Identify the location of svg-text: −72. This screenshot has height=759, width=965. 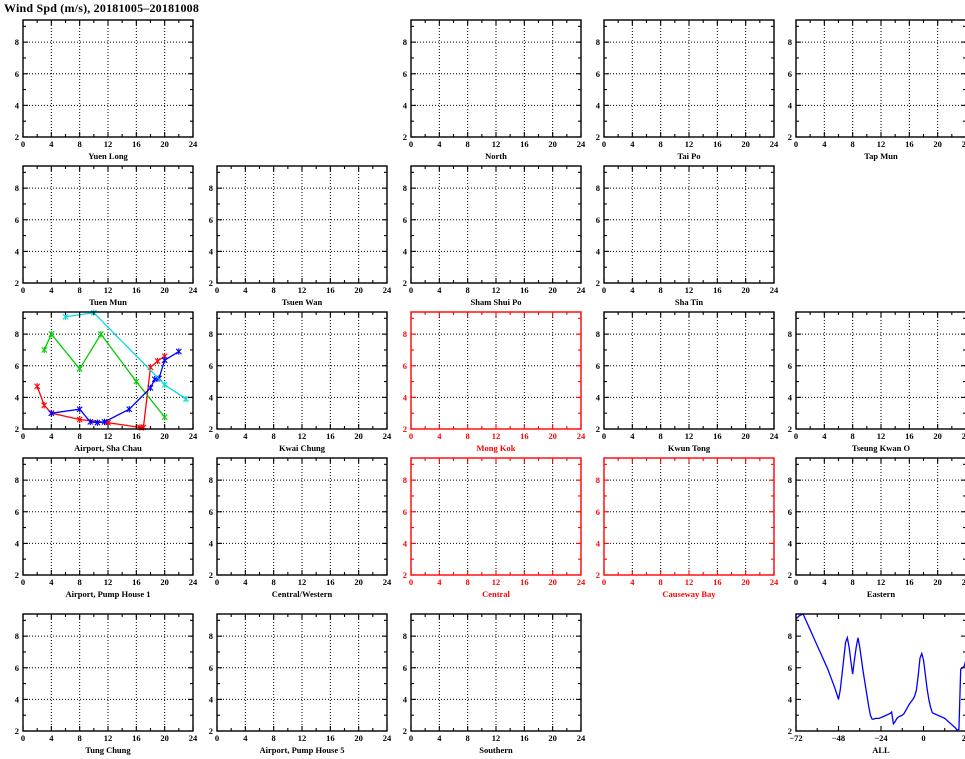
(795, 738).